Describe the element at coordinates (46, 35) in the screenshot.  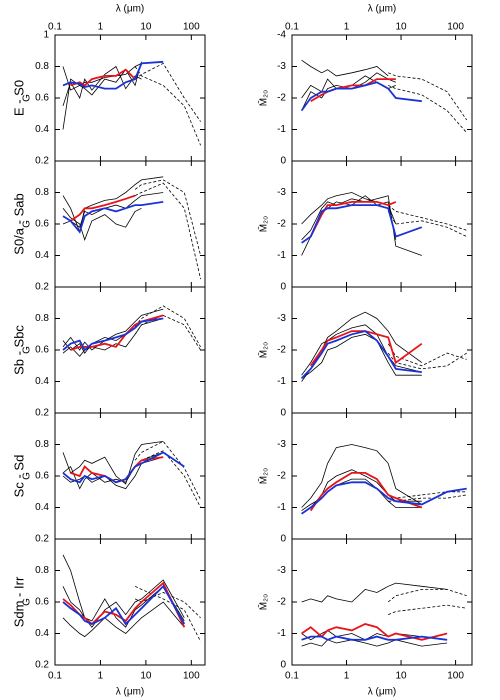
I see `y-tick-label: 1` at that location.